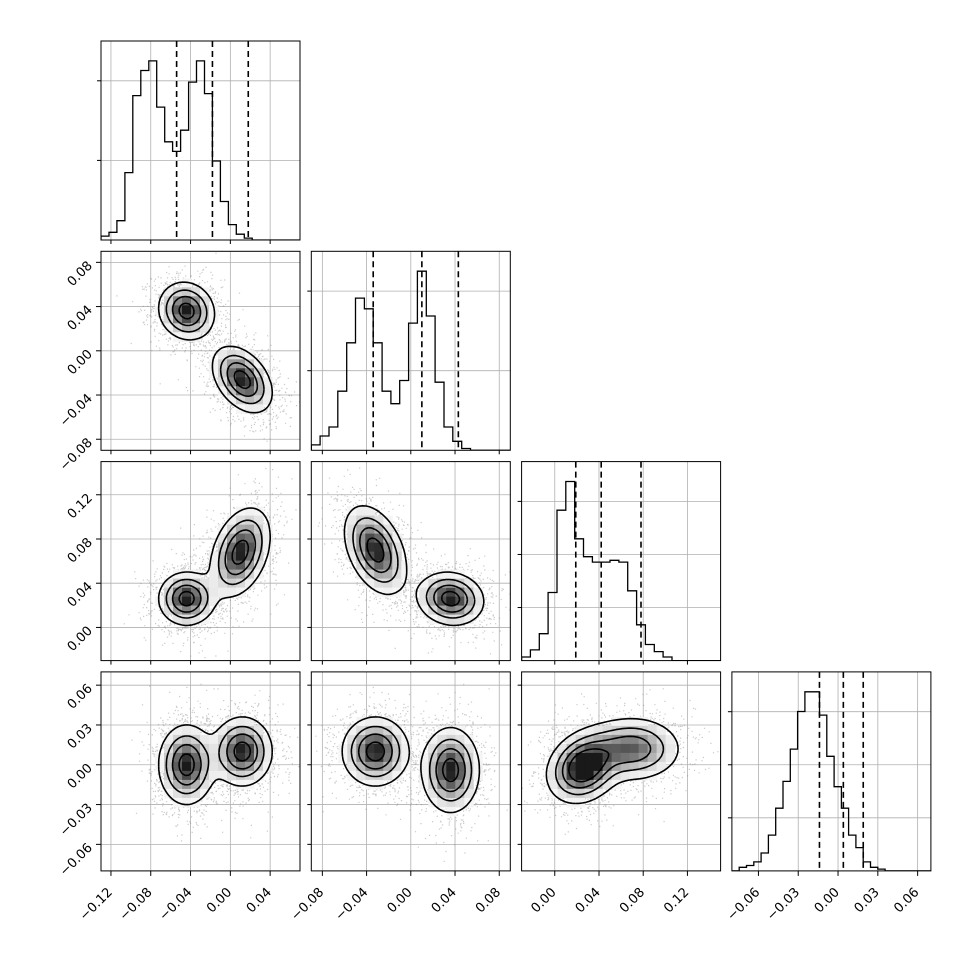  I want to click on x-tick-label: 0.08, so click(632, 900).